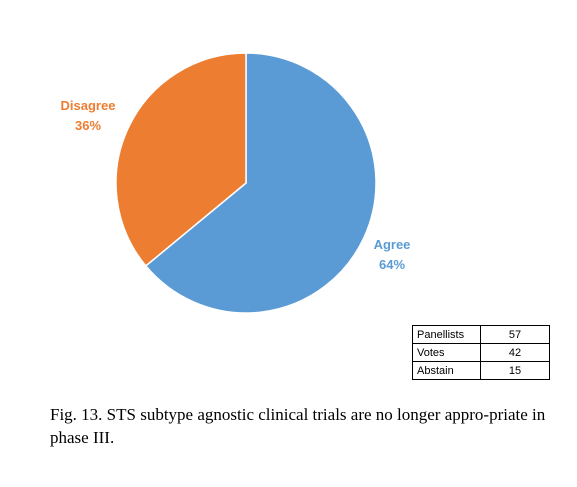 The width and height of the screenshot is (577, 487). What do you see at coordinates (446, 334) in the screenshot?
I see `table-cell-label: Panellists` at bounding box center [446, 334].